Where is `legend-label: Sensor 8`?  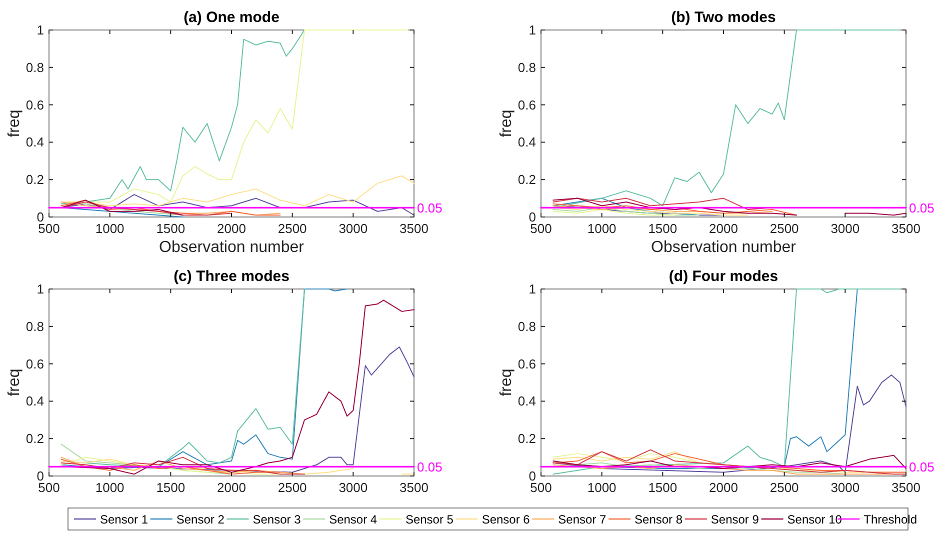
legend-label: Sensor 8 is located at coordinates (658, 519).